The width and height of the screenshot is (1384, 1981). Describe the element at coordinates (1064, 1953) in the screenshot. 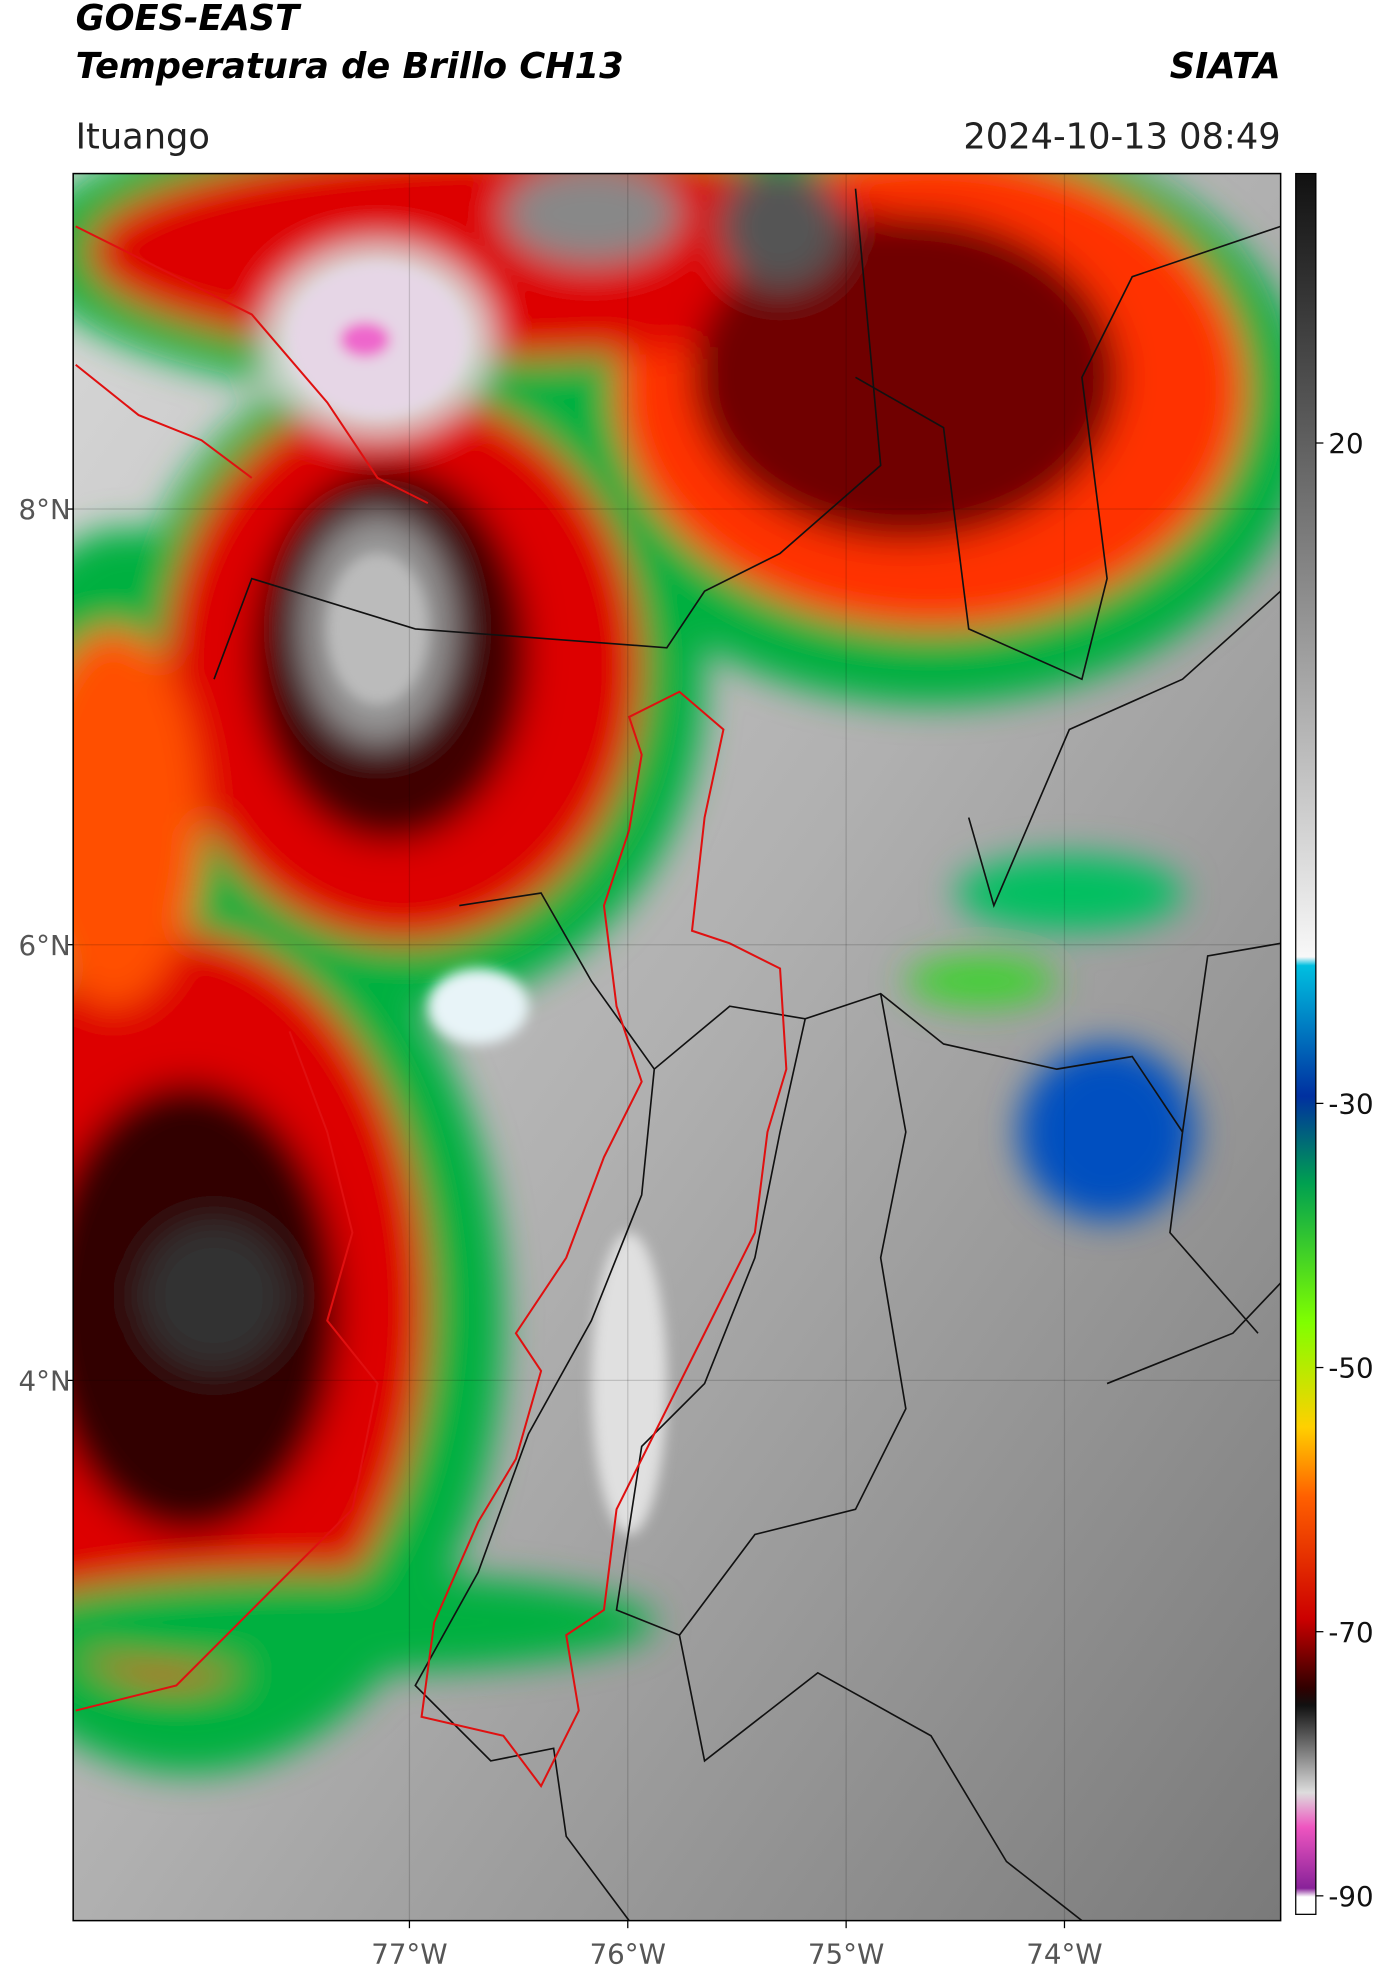

I see `x-tick-label: 74°W` at that location.